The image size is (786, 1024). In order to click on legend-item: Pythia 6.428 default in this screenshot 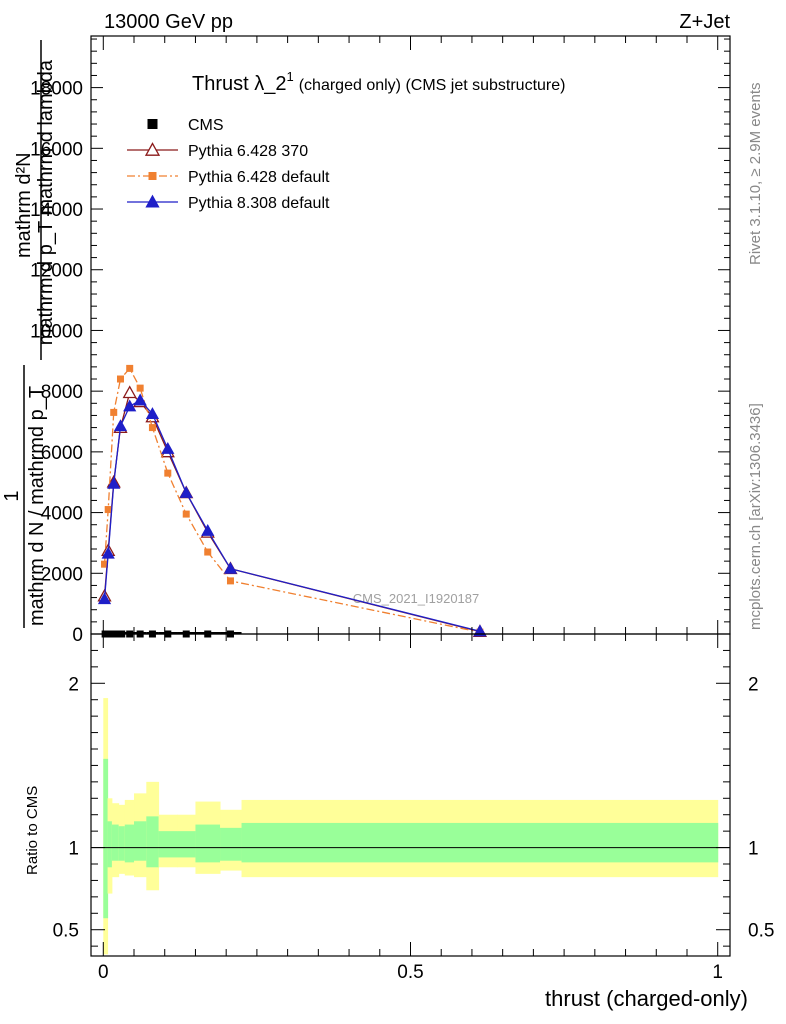, I will do `click(228, 177)`.